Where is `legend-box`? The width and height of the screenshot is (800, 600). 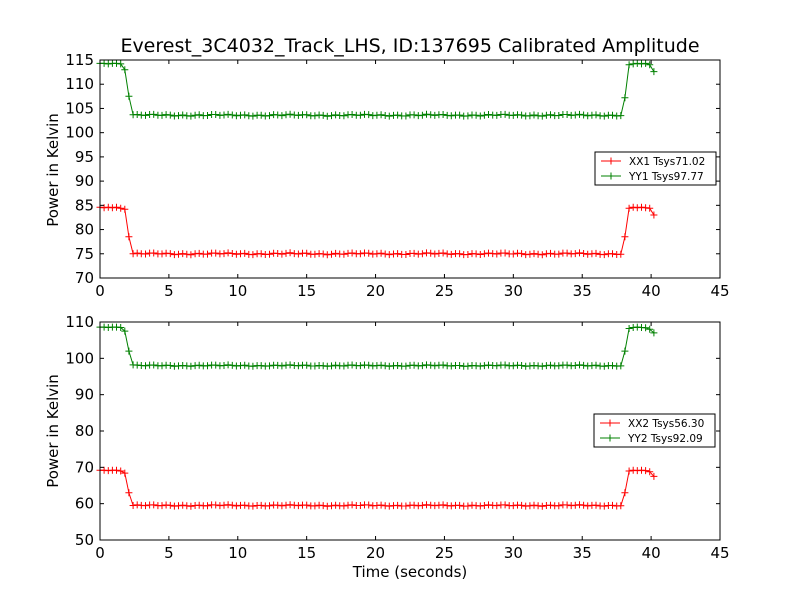 legend-box is located at coordinates (655, 168).